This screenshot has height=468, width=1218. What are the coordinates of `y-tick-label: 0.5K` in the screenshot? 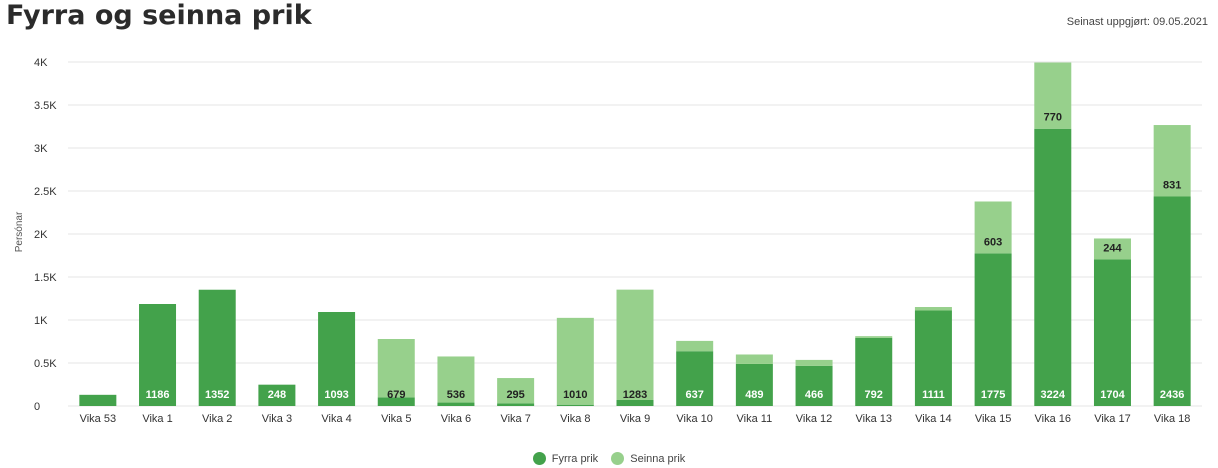 It's located at (45, 364).